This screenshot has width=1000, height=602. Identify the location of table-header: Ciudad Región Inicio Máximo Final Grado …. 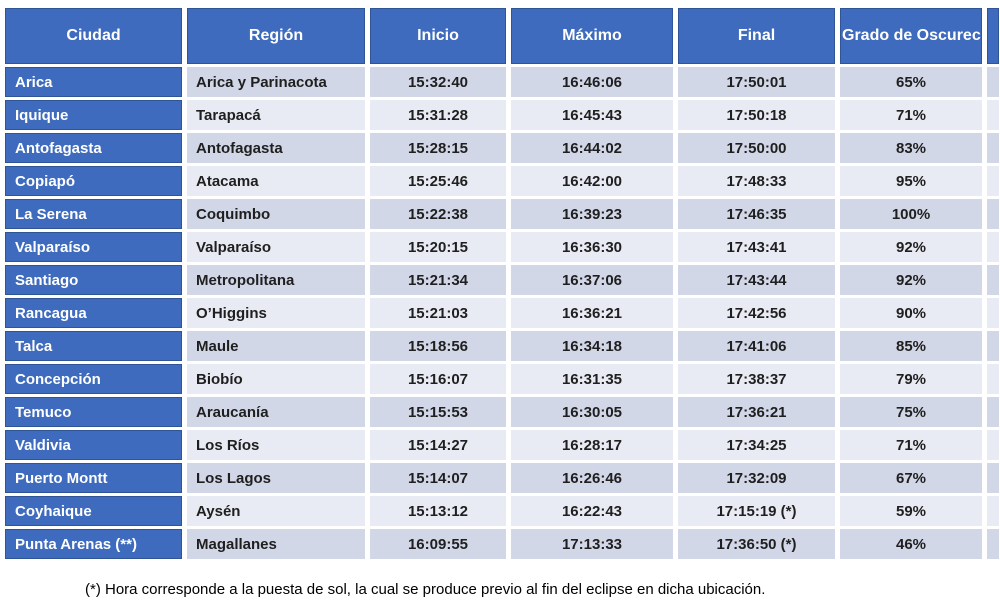
(502, 36).